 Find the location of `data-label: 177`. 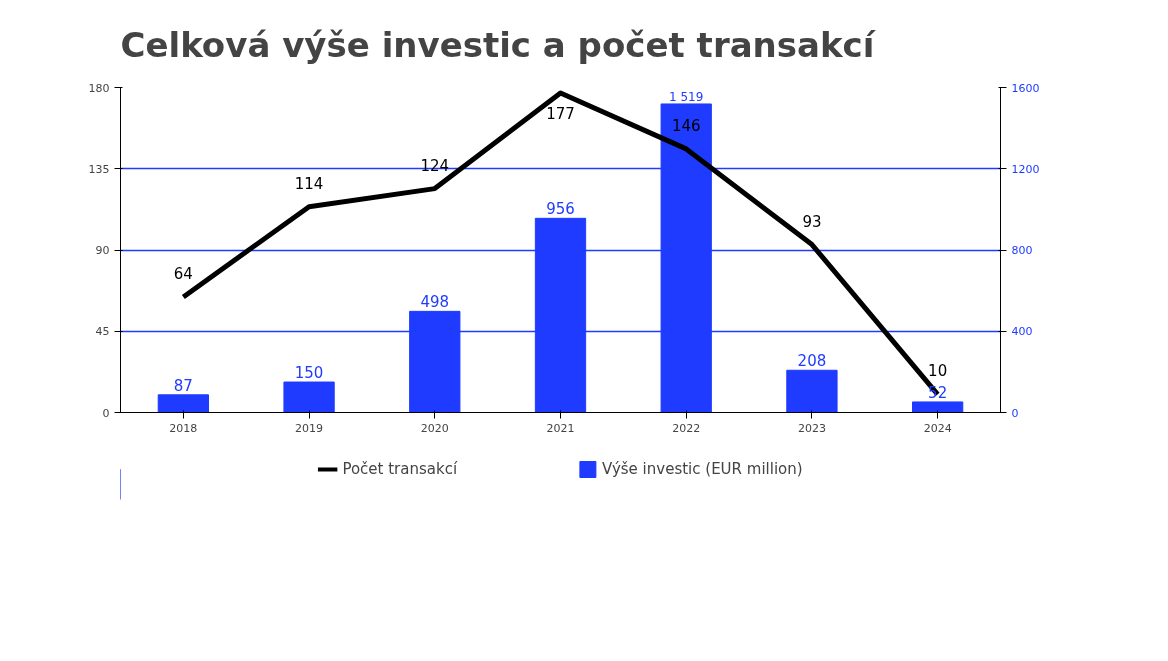

data-label: 177 is located at coordinates (560, 113).